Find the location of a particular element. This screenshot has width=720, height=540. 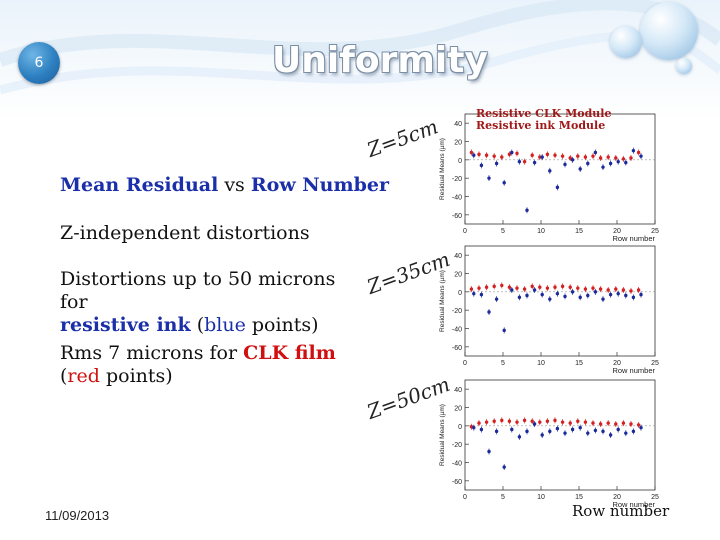

row-number-caption: Row number is located at coordinates (621, 511).